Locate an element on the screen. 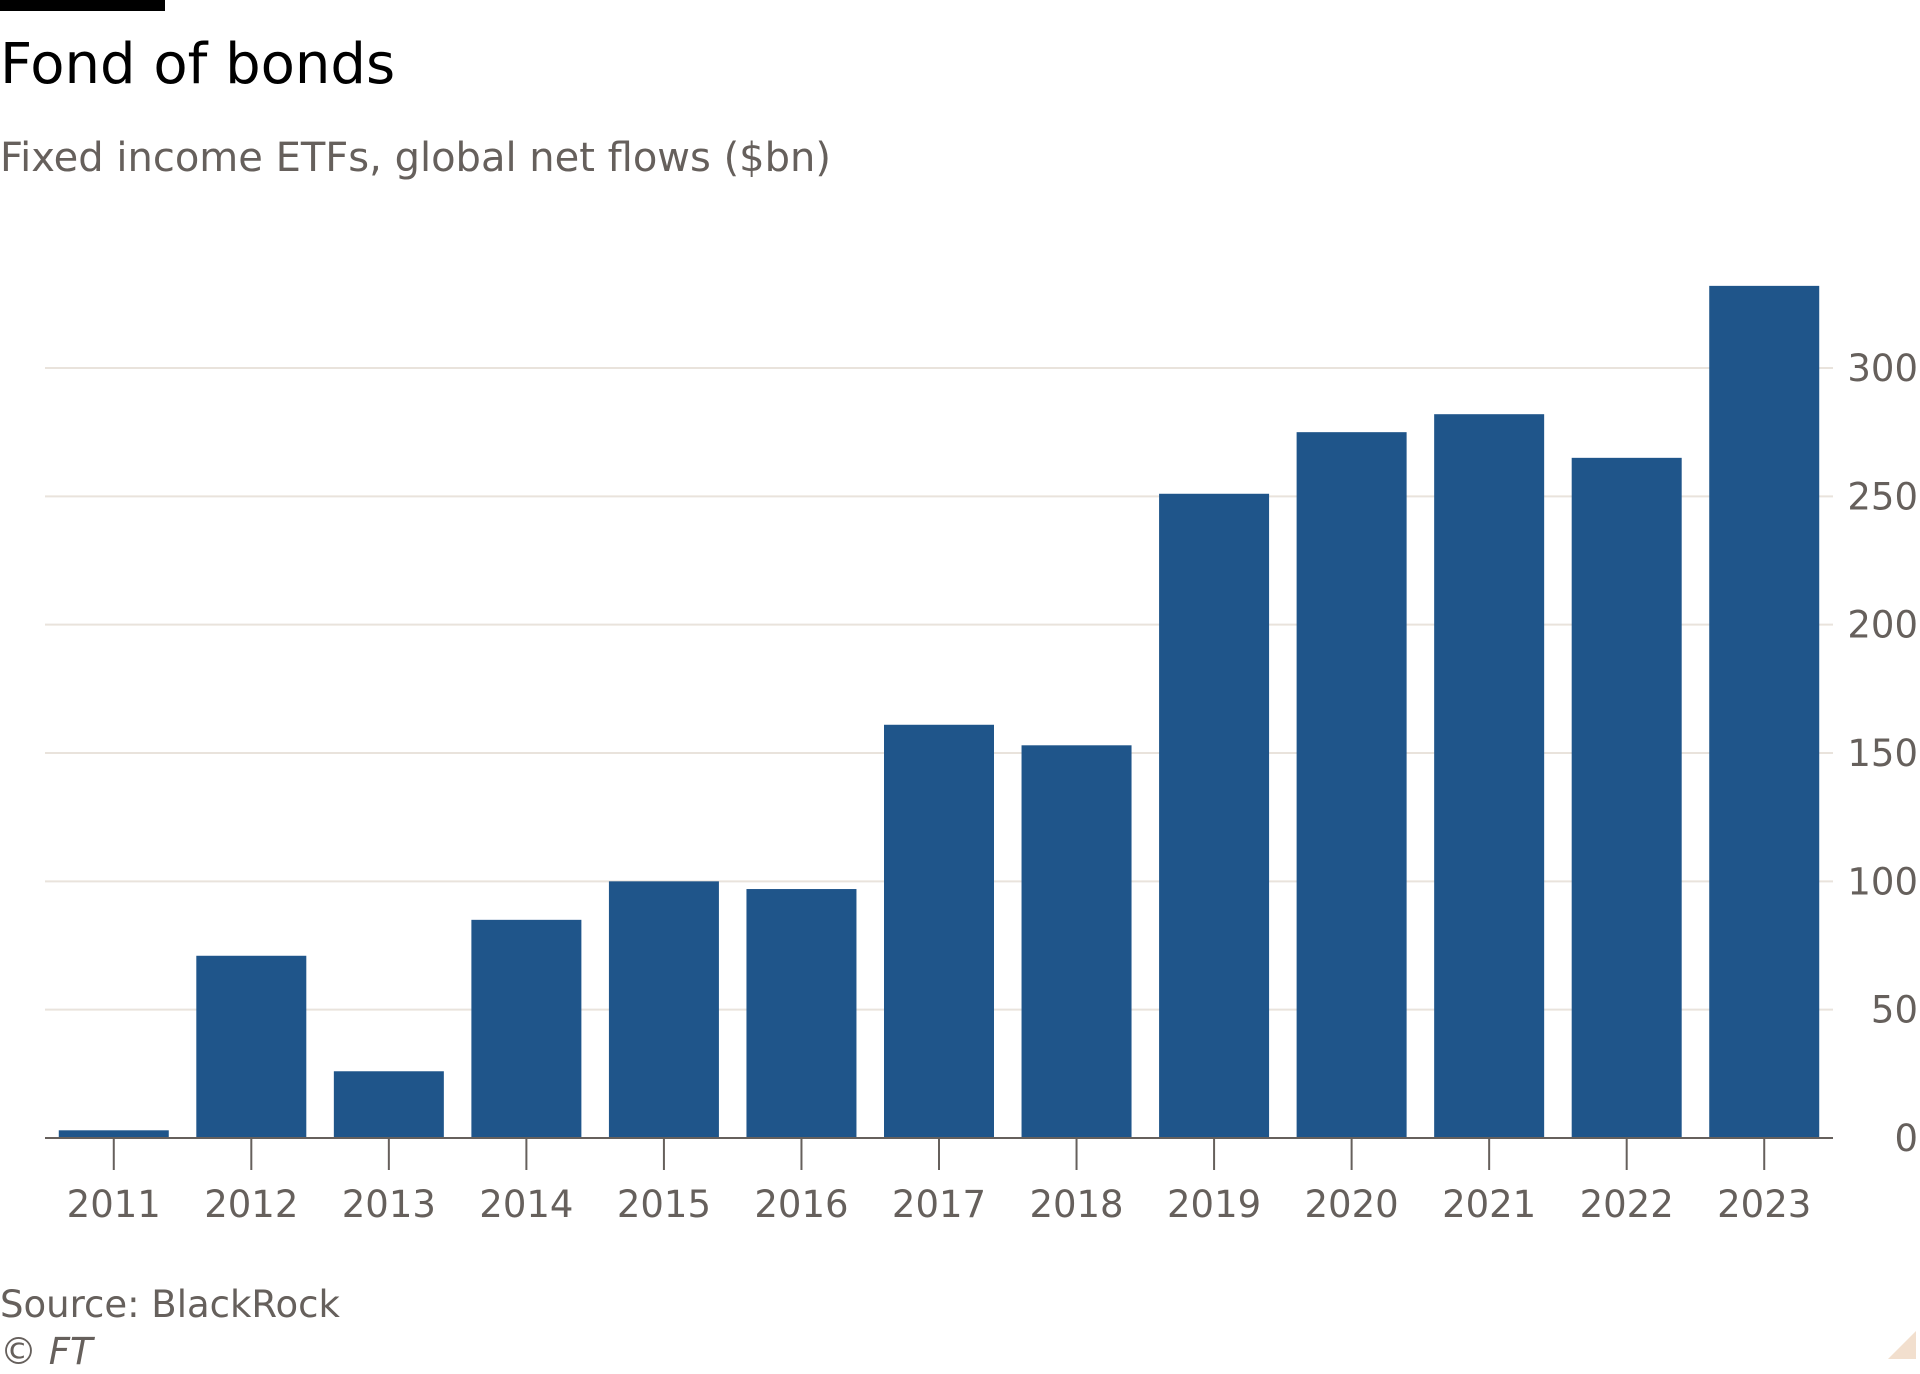 This screenshot has width=1920, height=1374. top-rule is located at coordinates (82, 5).